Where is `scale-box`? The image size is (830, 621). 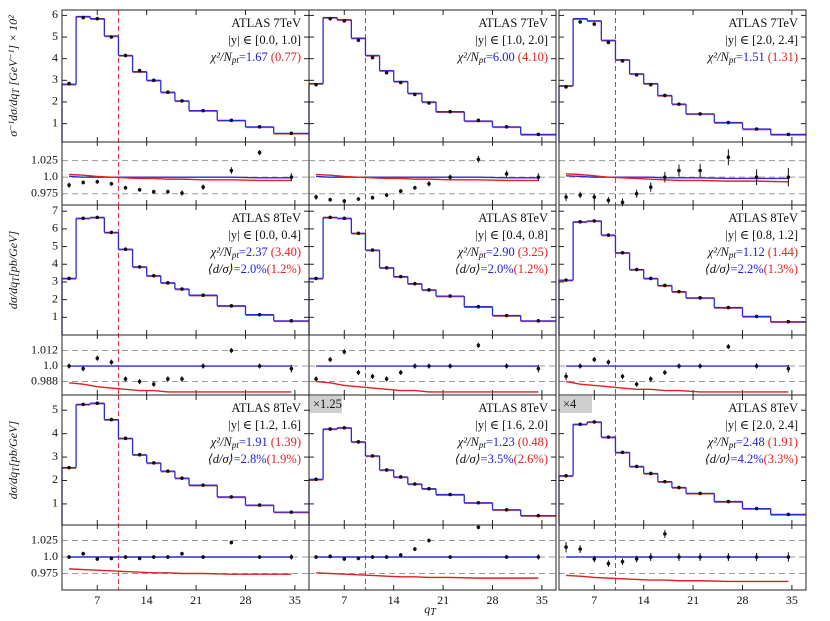 scale-box is located at coordinates (326, 404).